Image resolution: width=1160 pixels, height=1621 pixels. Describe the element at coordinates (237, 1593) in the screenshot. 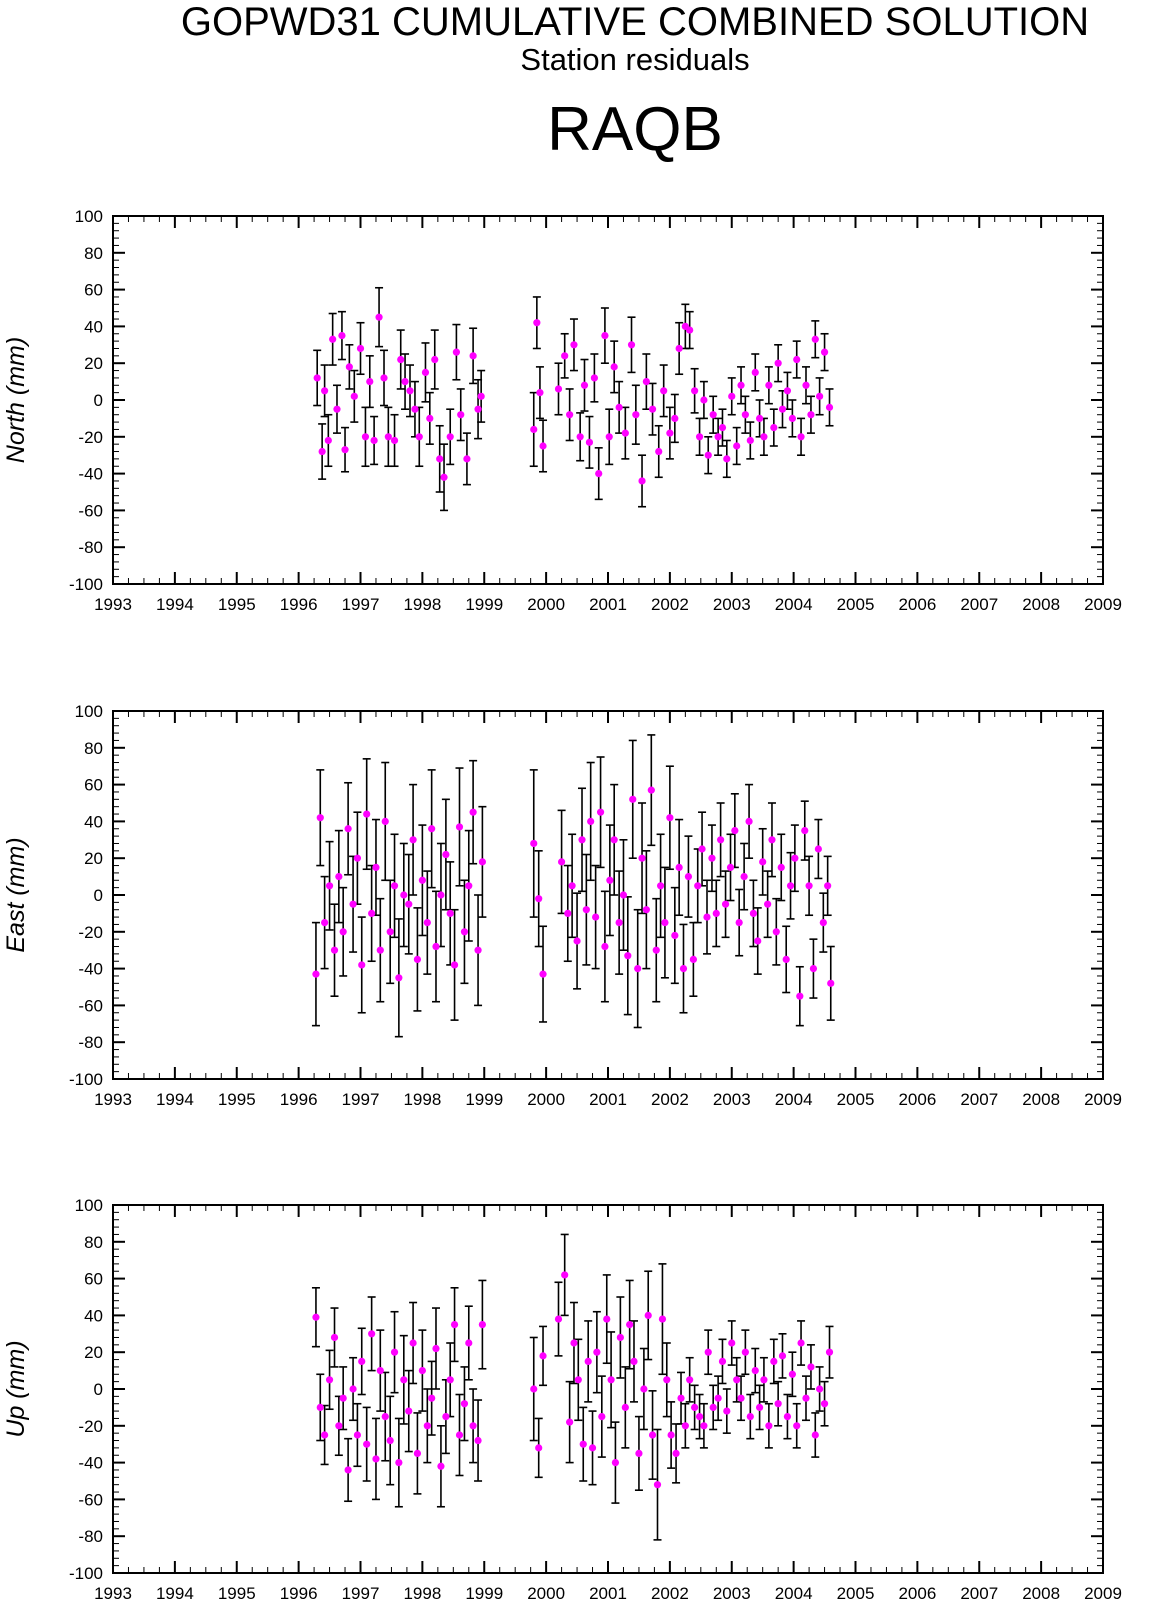

I see `x-tick-label: 1995` at that location.